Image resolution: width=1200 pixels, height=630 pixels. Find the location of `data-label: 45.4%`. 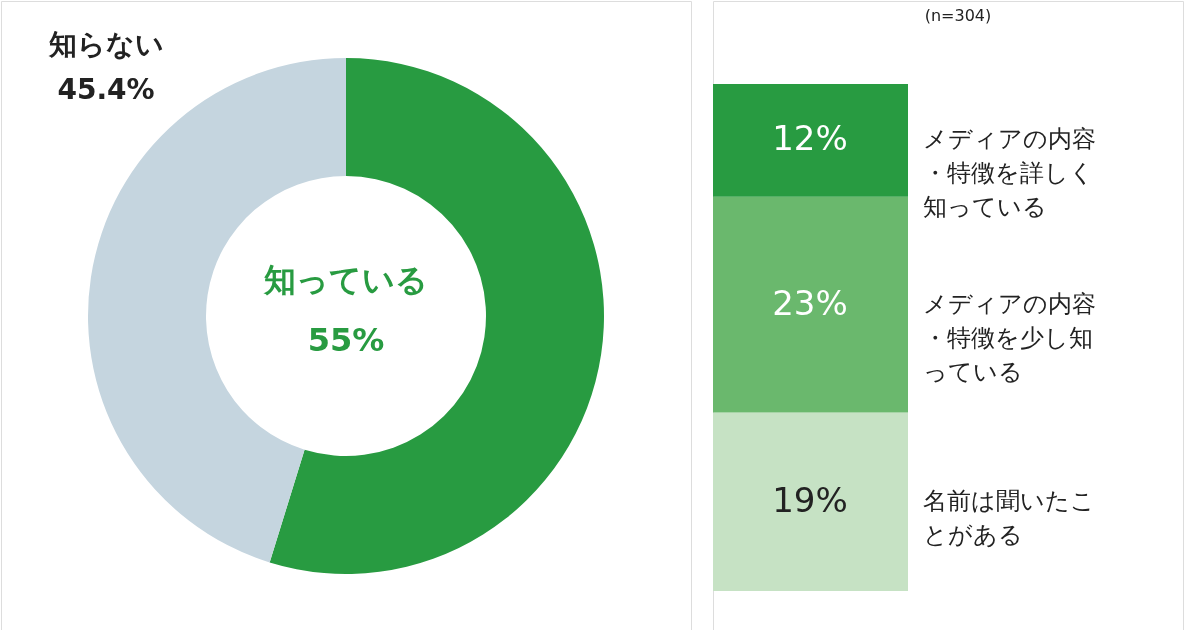

data-label: 45.4% is located at coordinates (106, 89).